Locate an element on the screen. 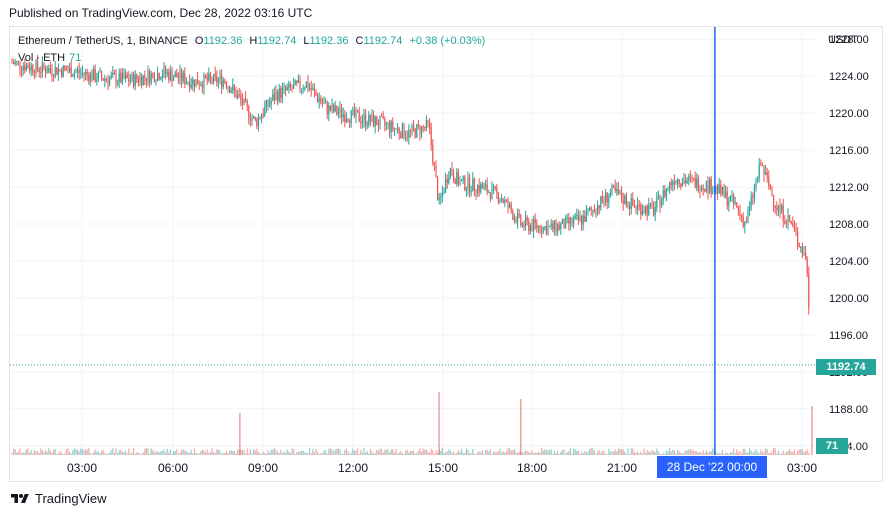  volume-legend: Vol · ETH 71 is located at coordinates (49, 58).